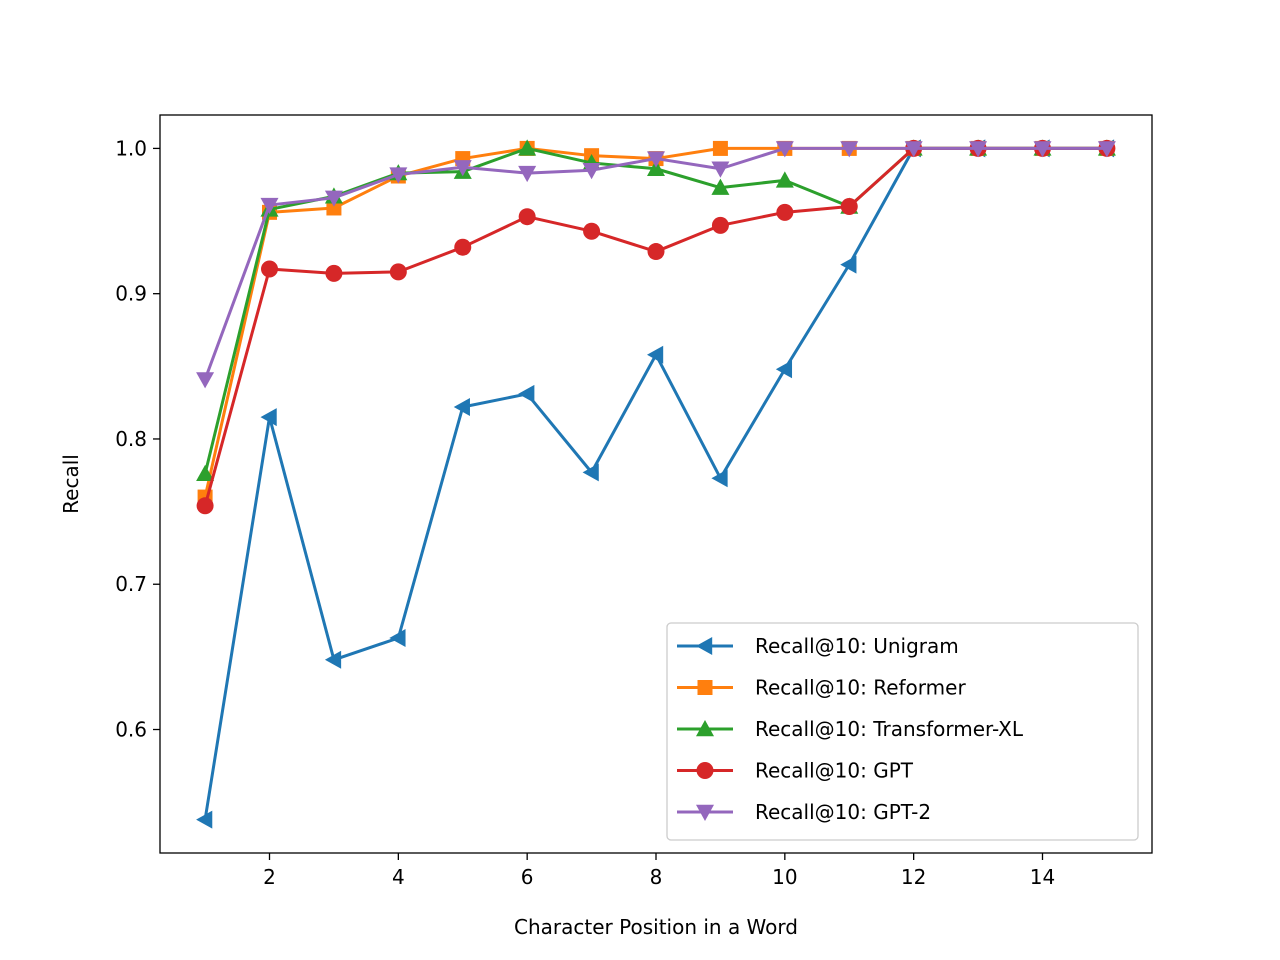  I want to click on x-tick-label: 10, so click(784, 877).